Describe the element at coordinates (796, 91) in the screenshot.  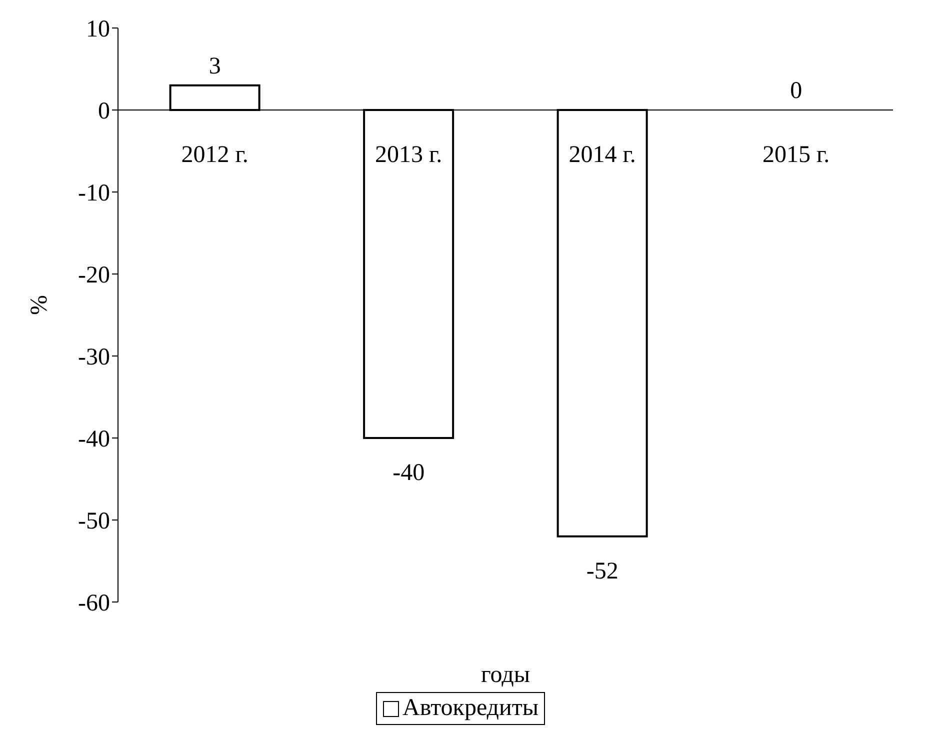
I see `data-label: 0` at that location.